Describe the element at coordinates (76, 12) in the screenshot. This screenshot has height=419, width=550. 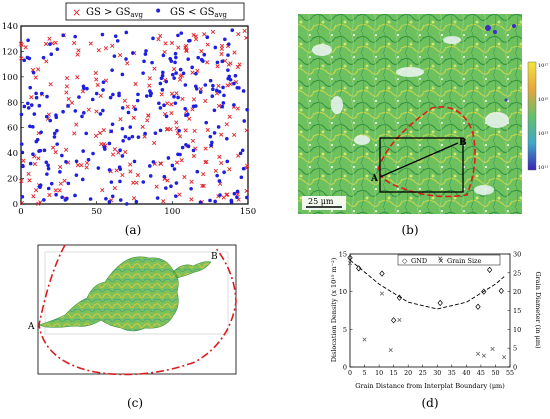
I see `legend-marker-gs-above: ×` at that location.